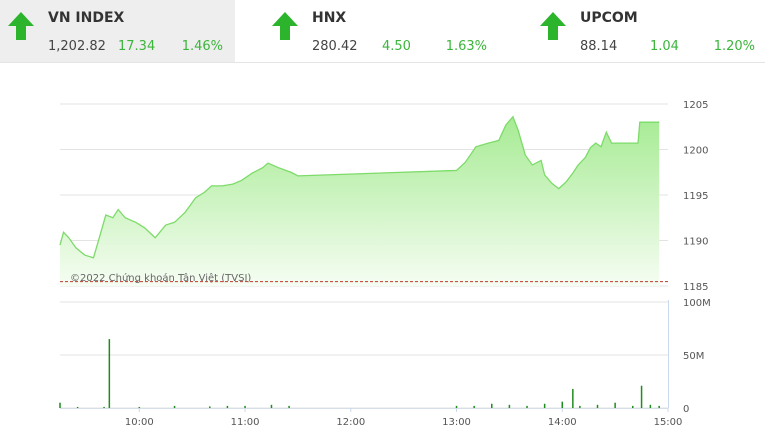 The image size is (765, 446). What do you see at coordinates (245, 422) in the screenshot?
I see `x-tick-label: 11:00` at bounding box center [245, 422].